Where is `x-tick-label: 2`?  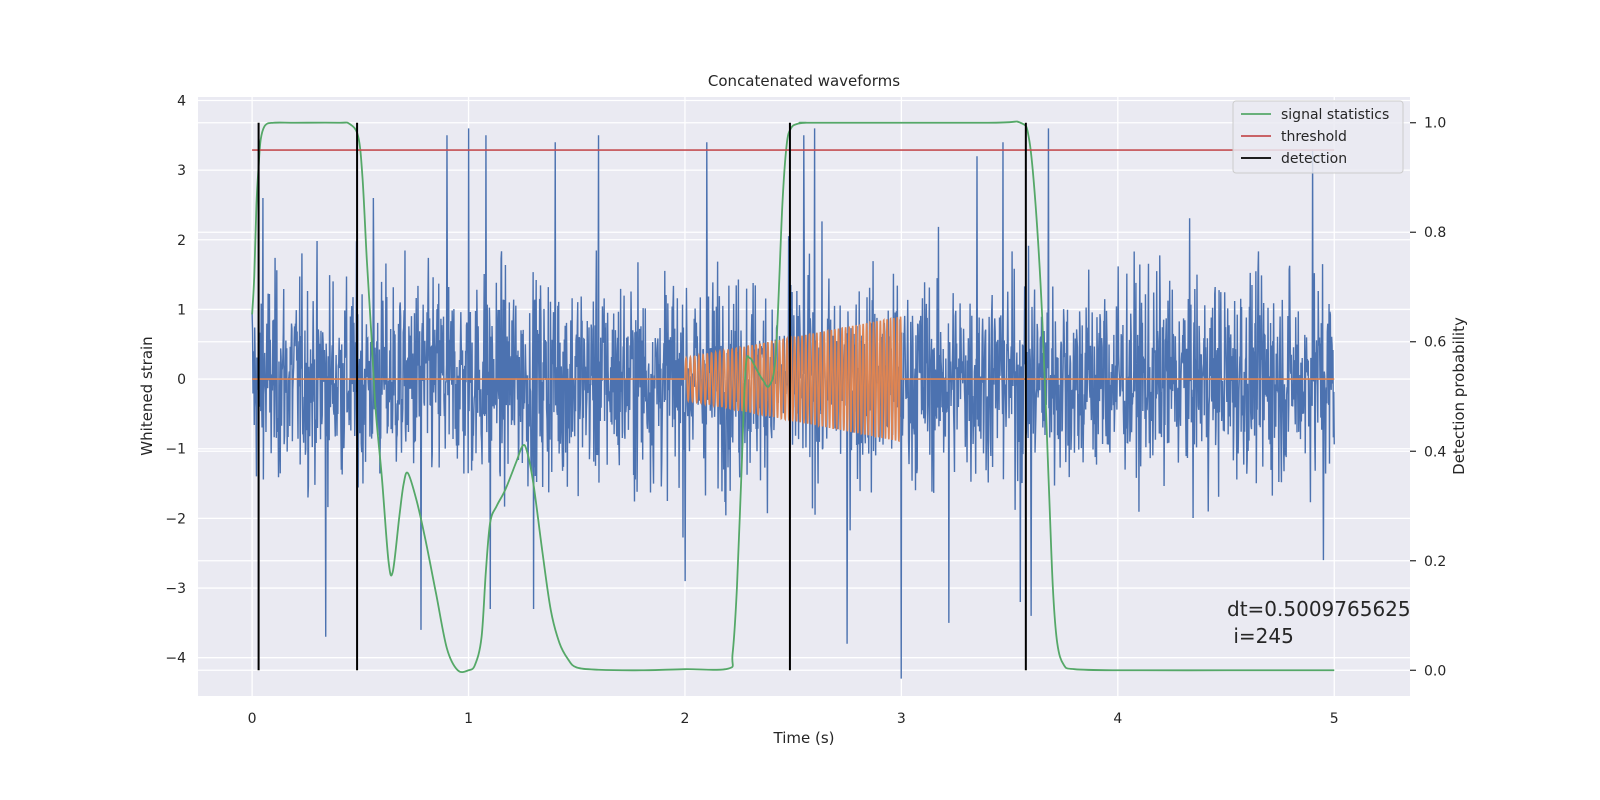 x-tick-label: 2 is located at coordinates (685, 719).